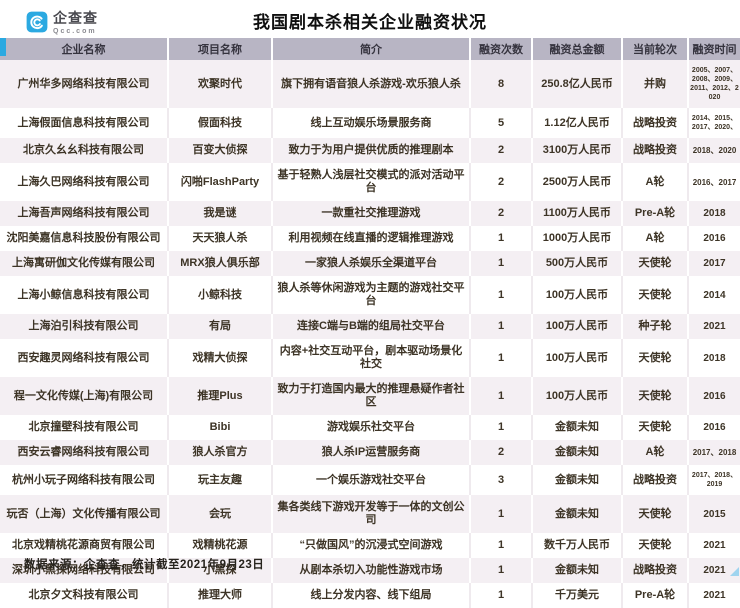 The image size is (740, 608). What do you see at coordinates (714, 123) in the screenshot?
I see `cell-funding-time: 2014、2015、2017、2020、` at bounding box center [714, 123].